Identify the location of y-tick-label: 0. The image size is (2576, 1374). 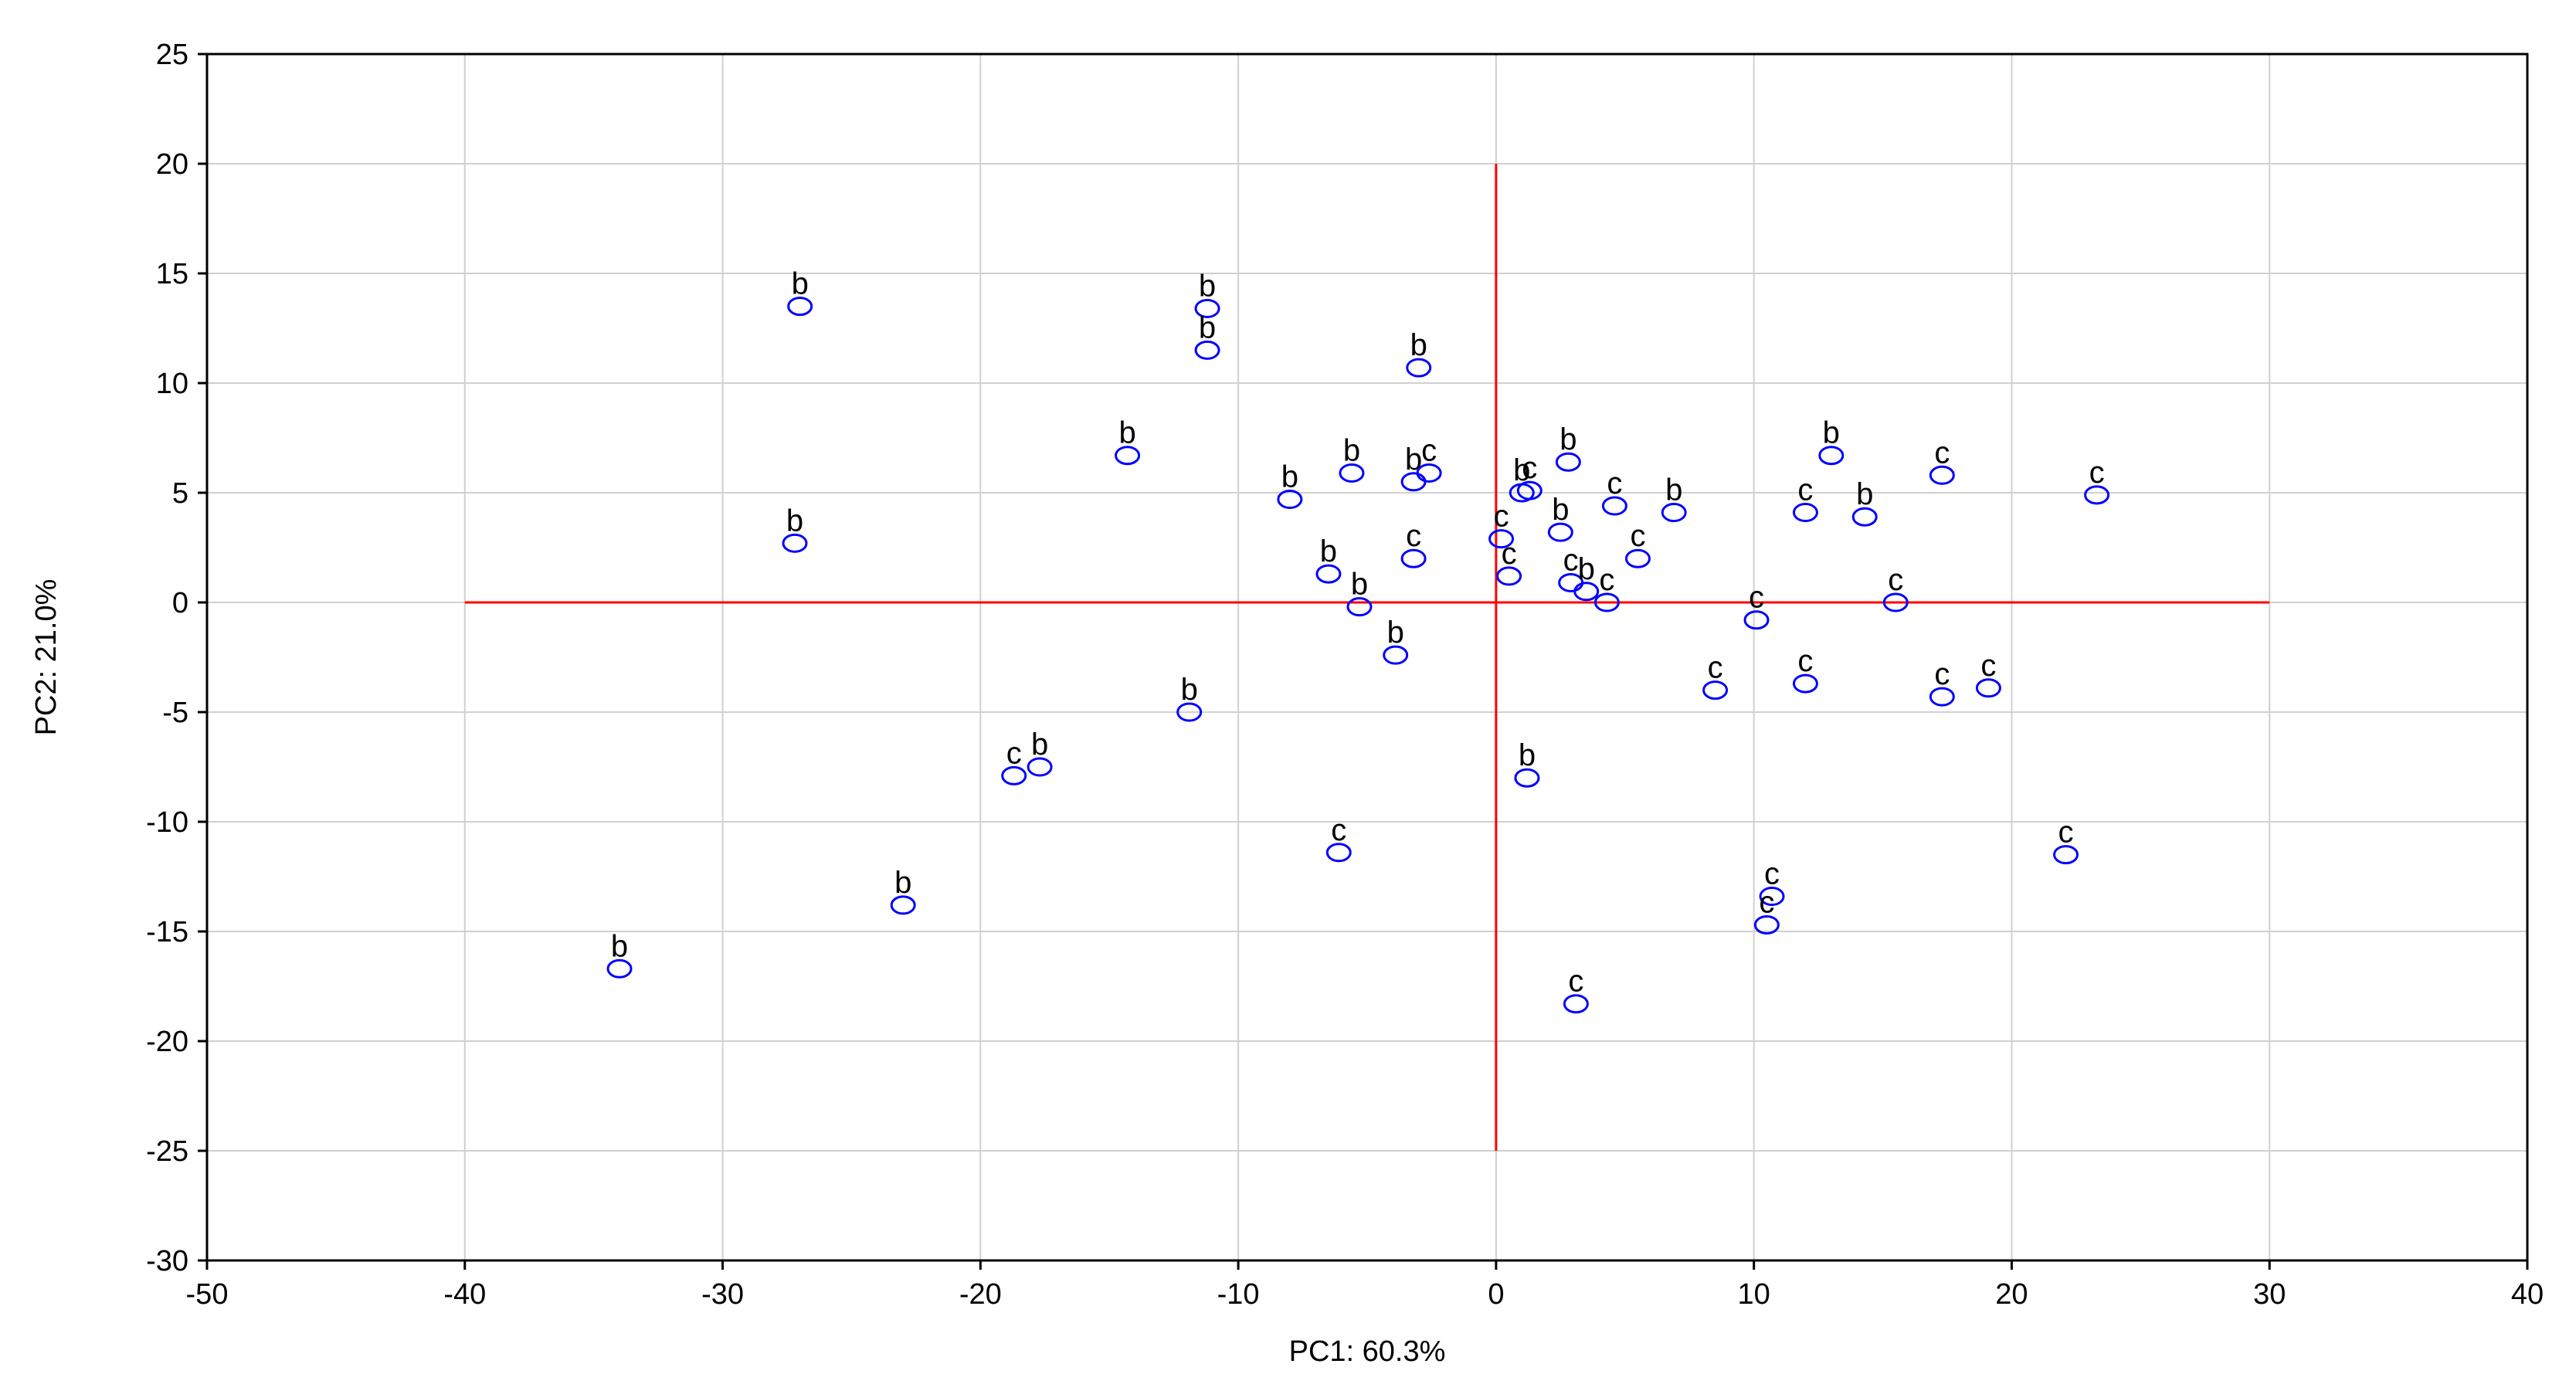
(180, 603).